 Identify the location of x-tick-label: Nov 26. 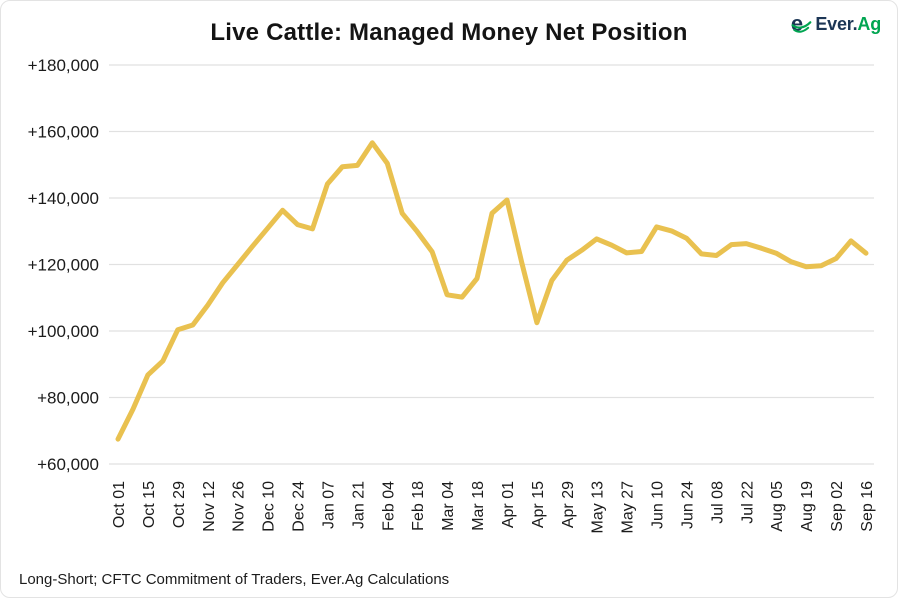
(239, 506).